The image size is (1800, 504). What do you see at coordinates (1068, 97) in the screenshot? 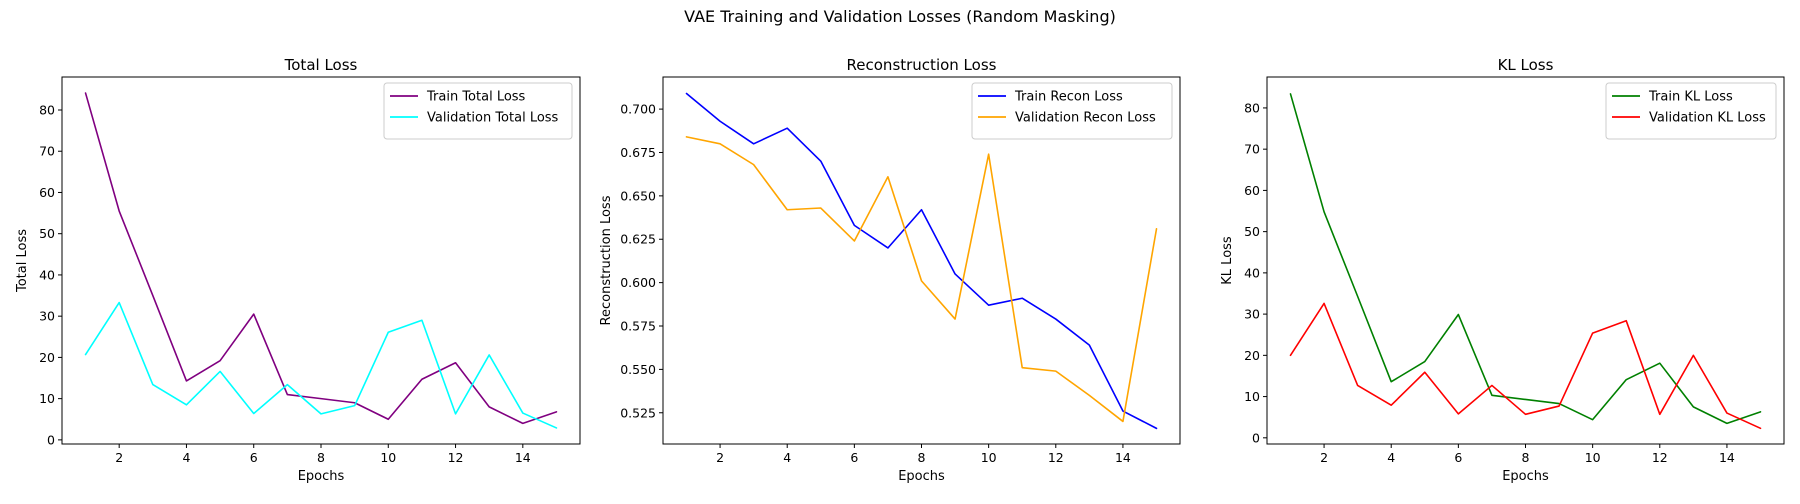
I see `legend-label: Train Recon Loss` at bounding box center [1068, 97].